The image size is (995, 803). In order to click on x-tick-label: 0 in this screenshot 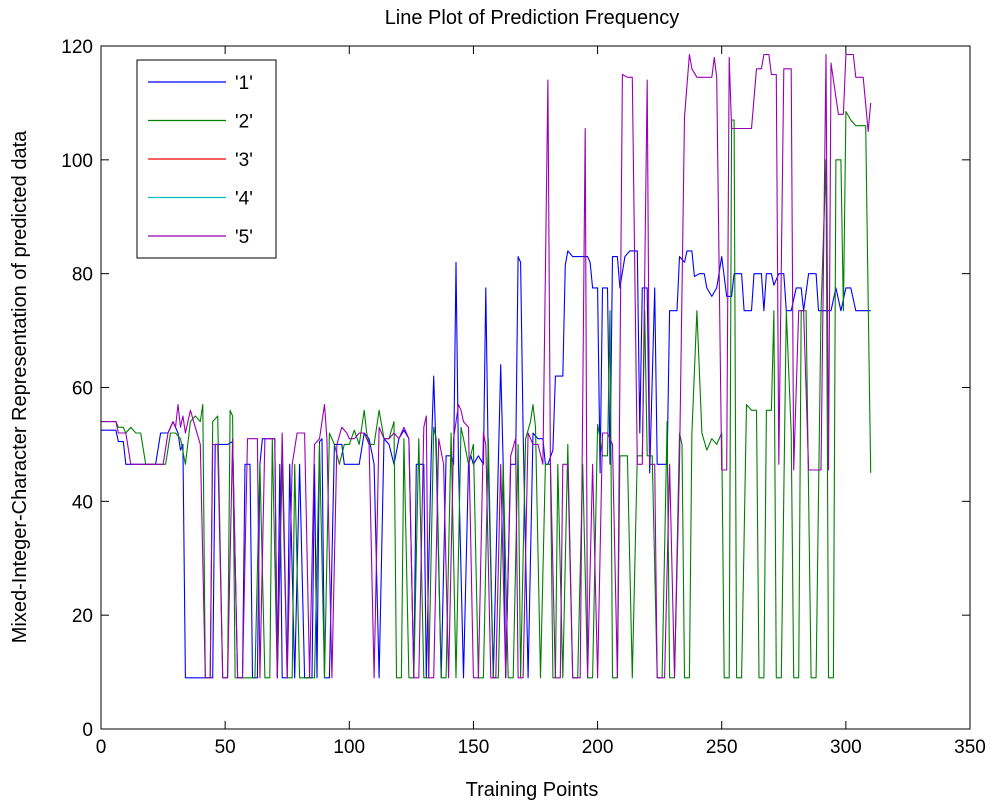, I will do `click(101, 747)`.